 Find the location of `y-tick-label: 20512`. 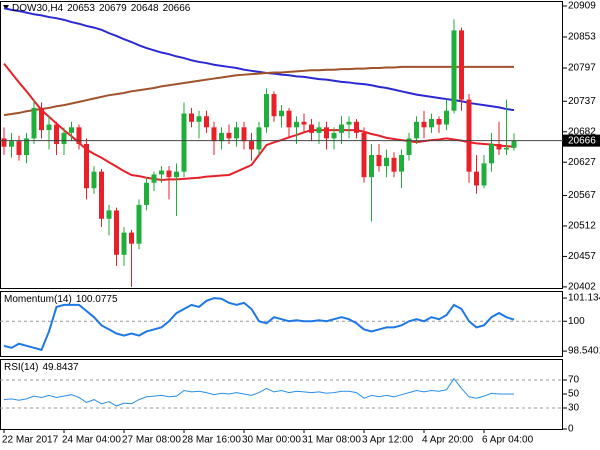

y-tick-label: 20512 is located at coordinates (582, 226).